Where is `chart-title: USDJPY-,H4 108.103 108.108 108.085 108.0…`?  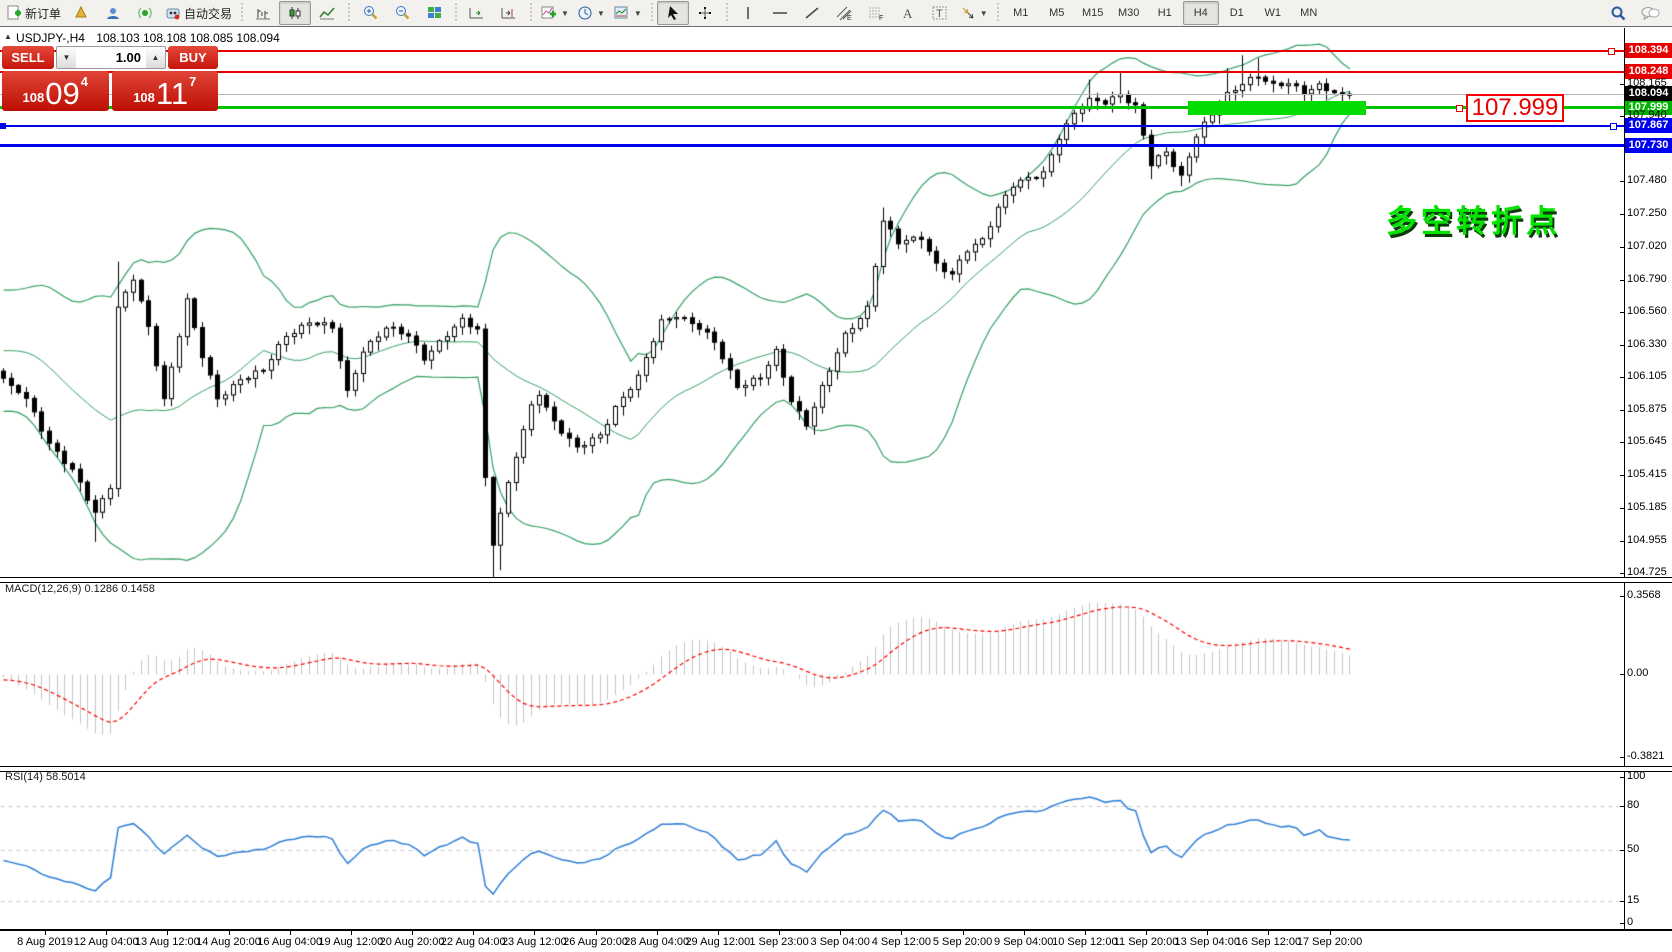
chart-title: USDJPY-,H4 108.103 108.108 108.085 108.0… is located at coordinates (148, 38).